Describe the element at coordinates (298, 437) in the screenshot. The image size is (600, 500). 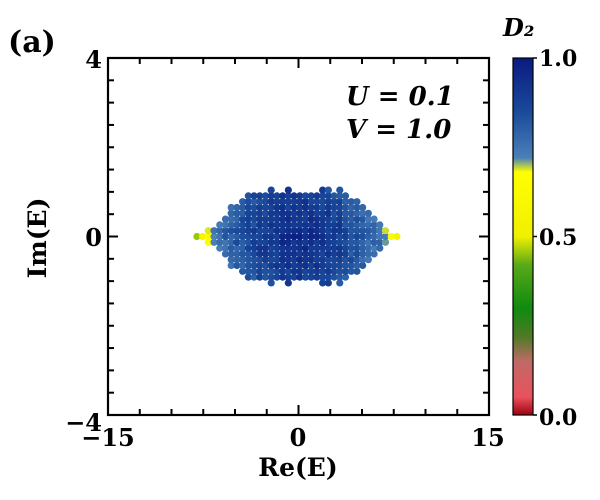
I see `x-tick-label-zero: 0` at that location.